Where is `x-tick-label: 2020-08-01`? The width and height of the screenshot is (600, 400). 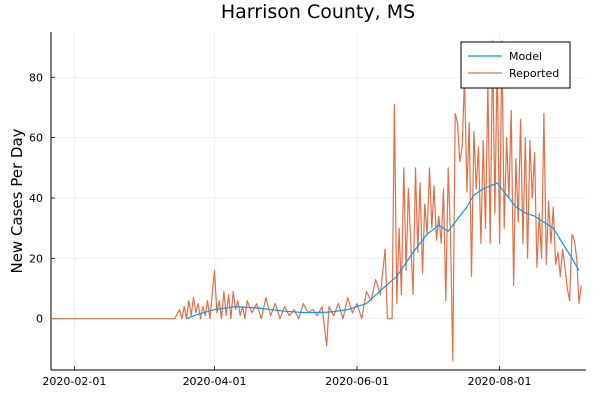 x-tick-label: 2020-08-01 is located at coordinates (500, 381).